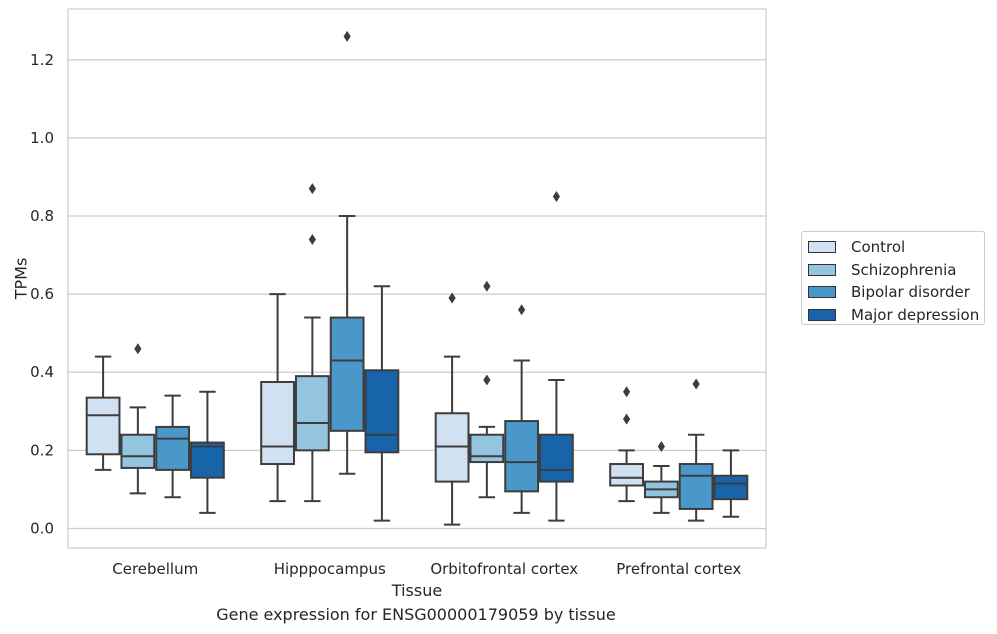 The width and height of the screenshot is (997, 634). I want to click on y-tick-label: 0.6, so click(42, 294).